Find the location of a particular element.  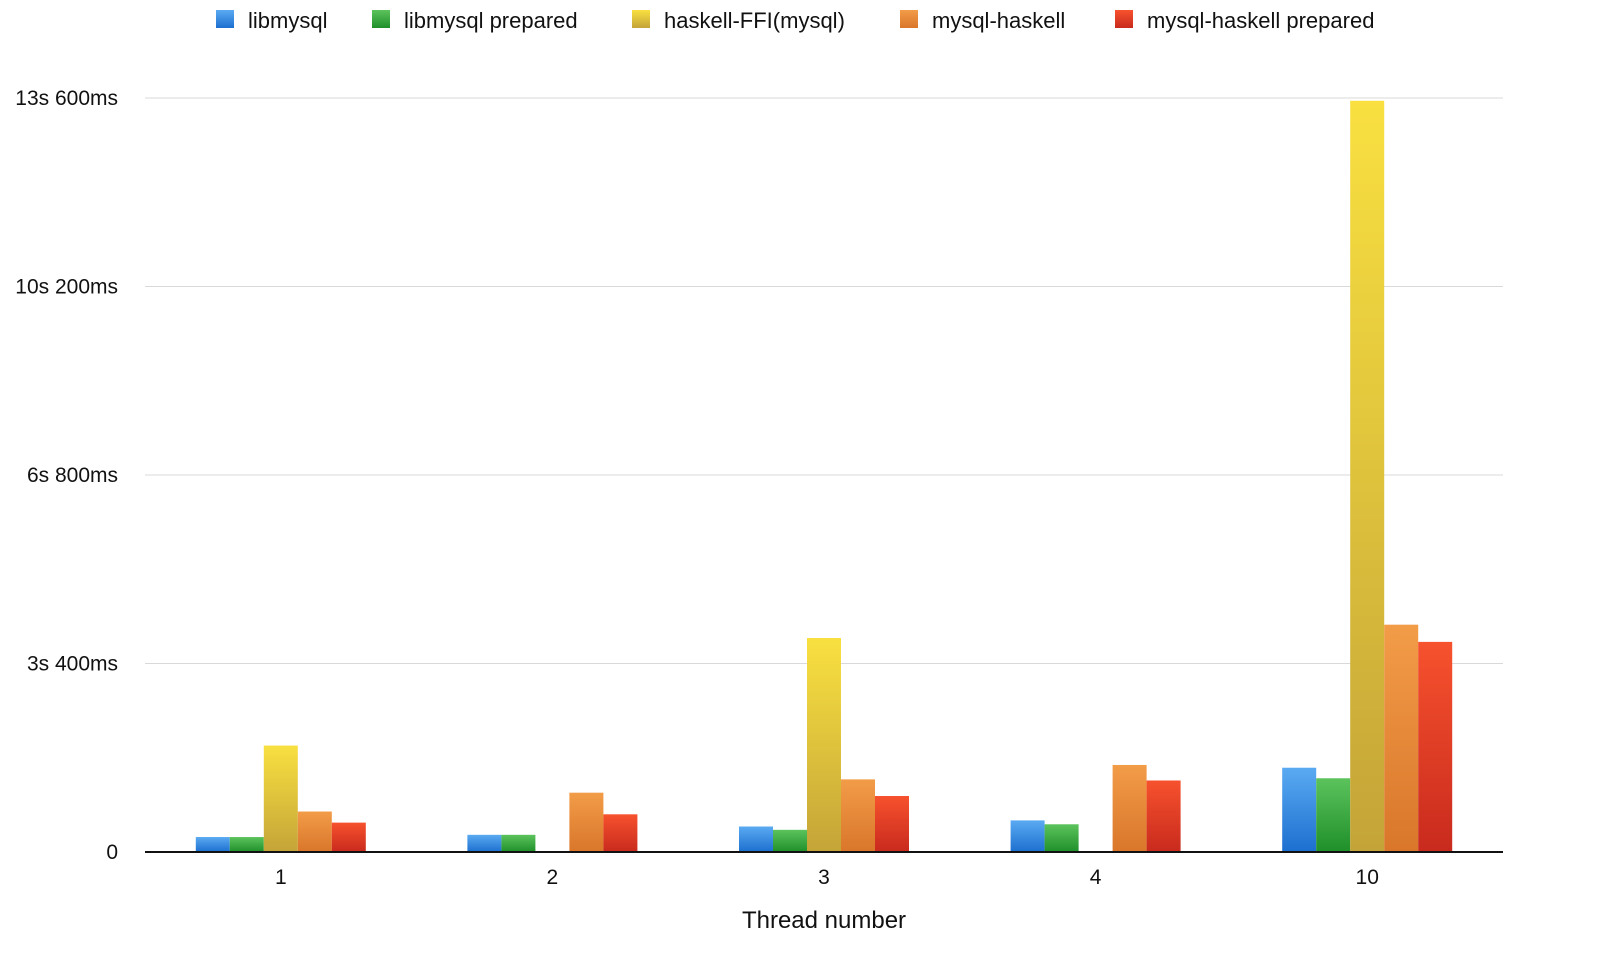

legend-label: libmysql is located at coordinates (287, 20).